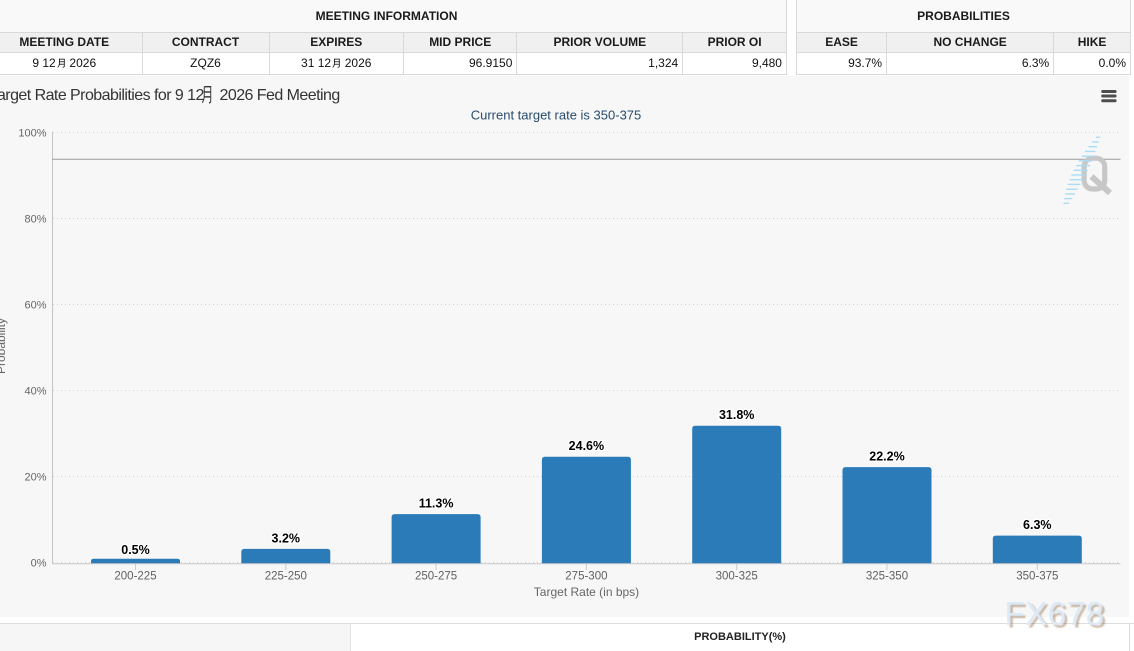 This screenshot has width=1134, height=651. I want to click on svg-text: 0.5%, so click(135, 550).